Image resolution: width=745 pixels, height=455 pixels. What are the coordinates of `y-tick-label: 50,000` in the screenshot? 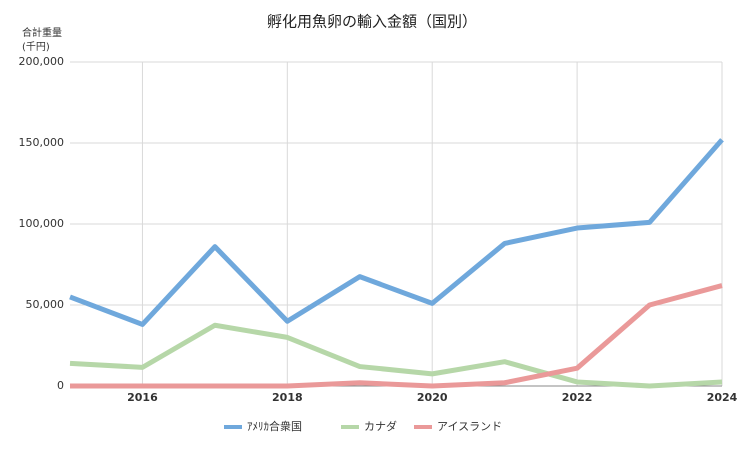 It's located at (45, 304).